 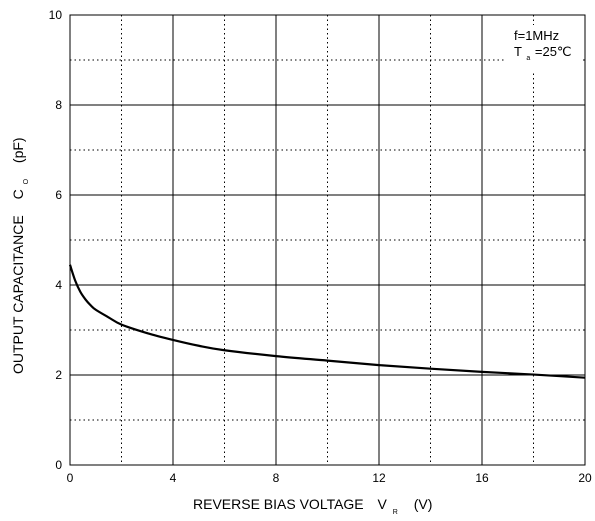 What do you see at coordinates (173, 478) in the screenshot?
I see `x-tick-label: 4` at bounding box center [173, 478].